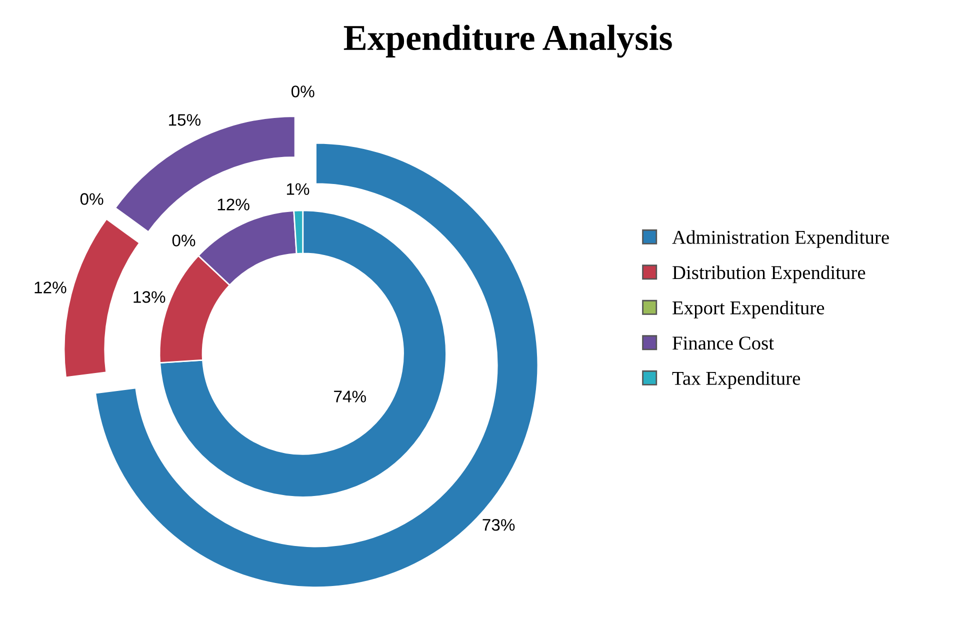 Image resolution: width=977 pixels, height=619 pixels. Describe the element at coordinates (298, 189) in the screenshot. I see `data-label: 1%` at that location.